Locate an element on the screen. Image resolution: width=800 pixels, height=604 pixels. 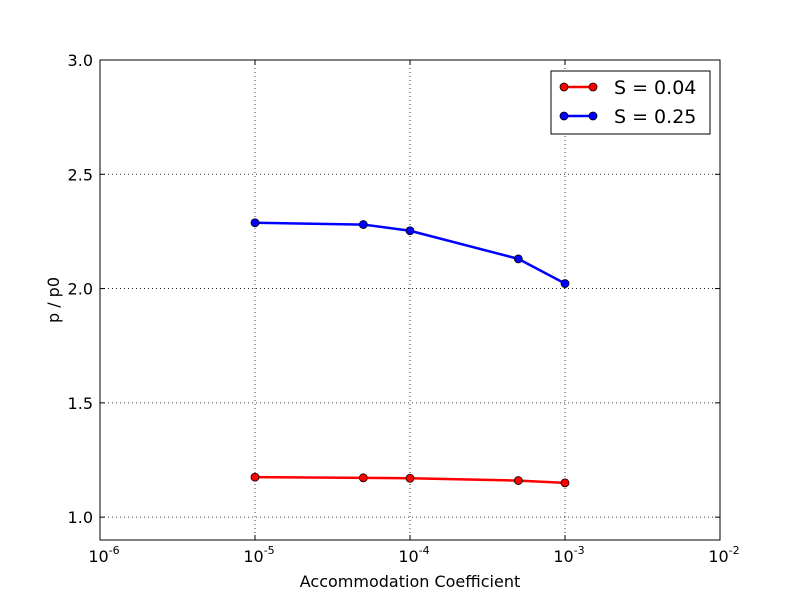
y-tick-label: 3.0 is located at coordinates (80, 60).